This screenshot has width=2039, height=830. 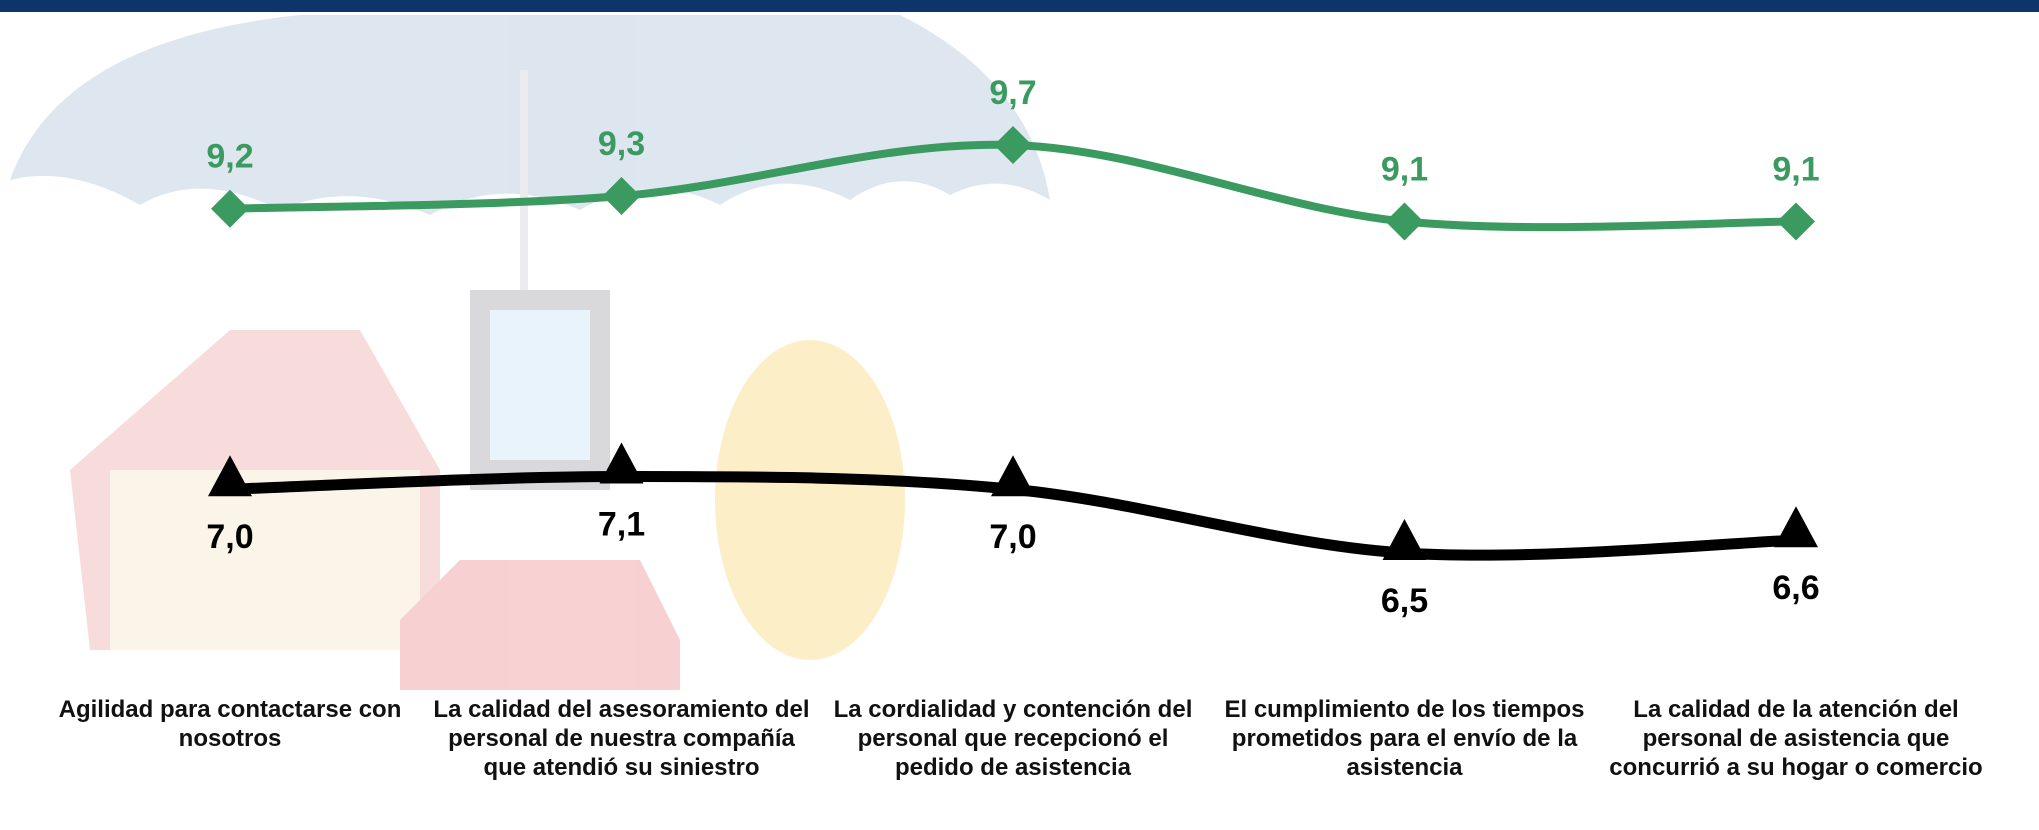 What do you see at coordinates (1404, 601) in the screenshot?
I see `data-label: 6,5` at bounding box center [1404, 601].